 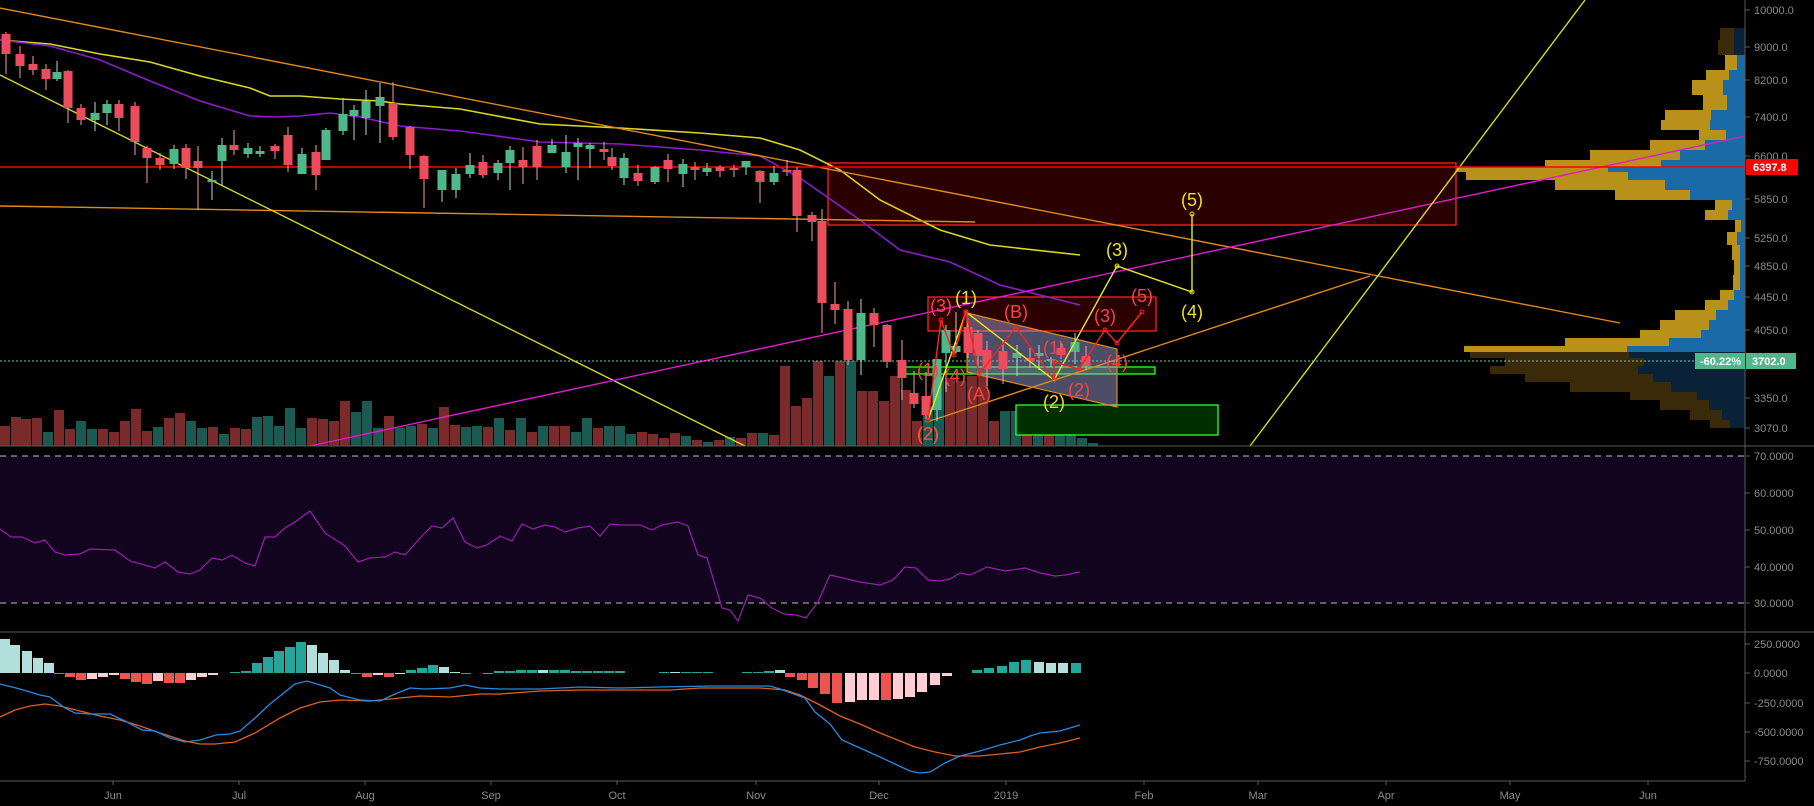 I want to click on price-axis-label: 3350.0, so click(x=1771, y=399).